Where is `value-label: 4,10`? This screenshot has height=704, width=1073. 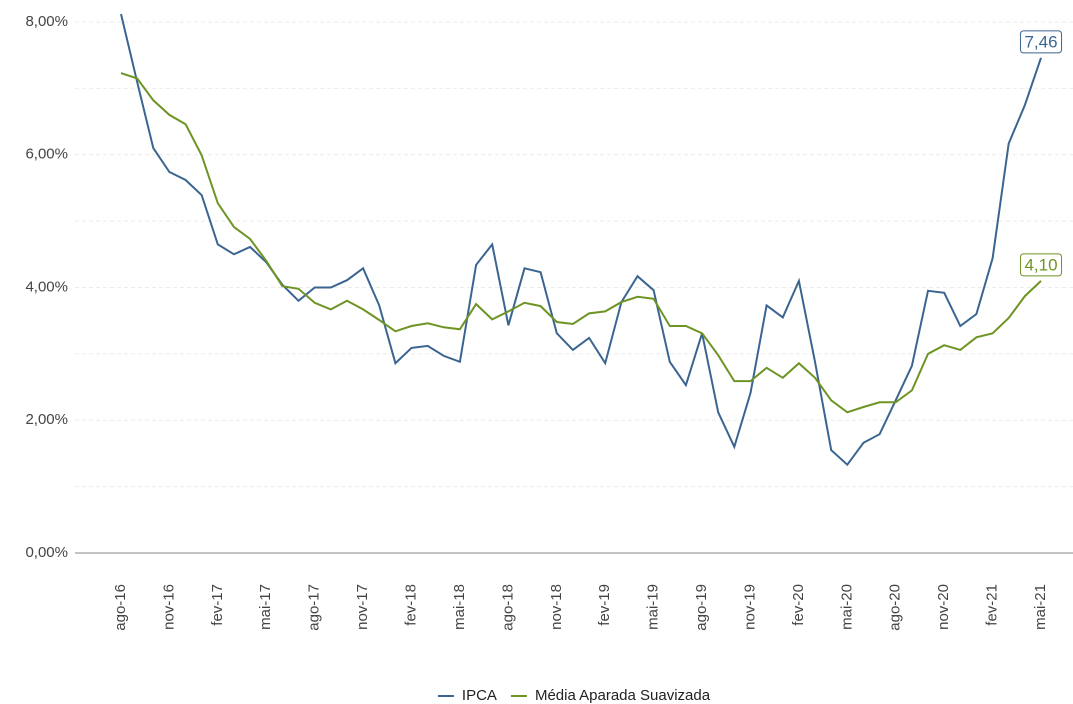
value-label: 4,10 is located at coordinates (1040, 264).